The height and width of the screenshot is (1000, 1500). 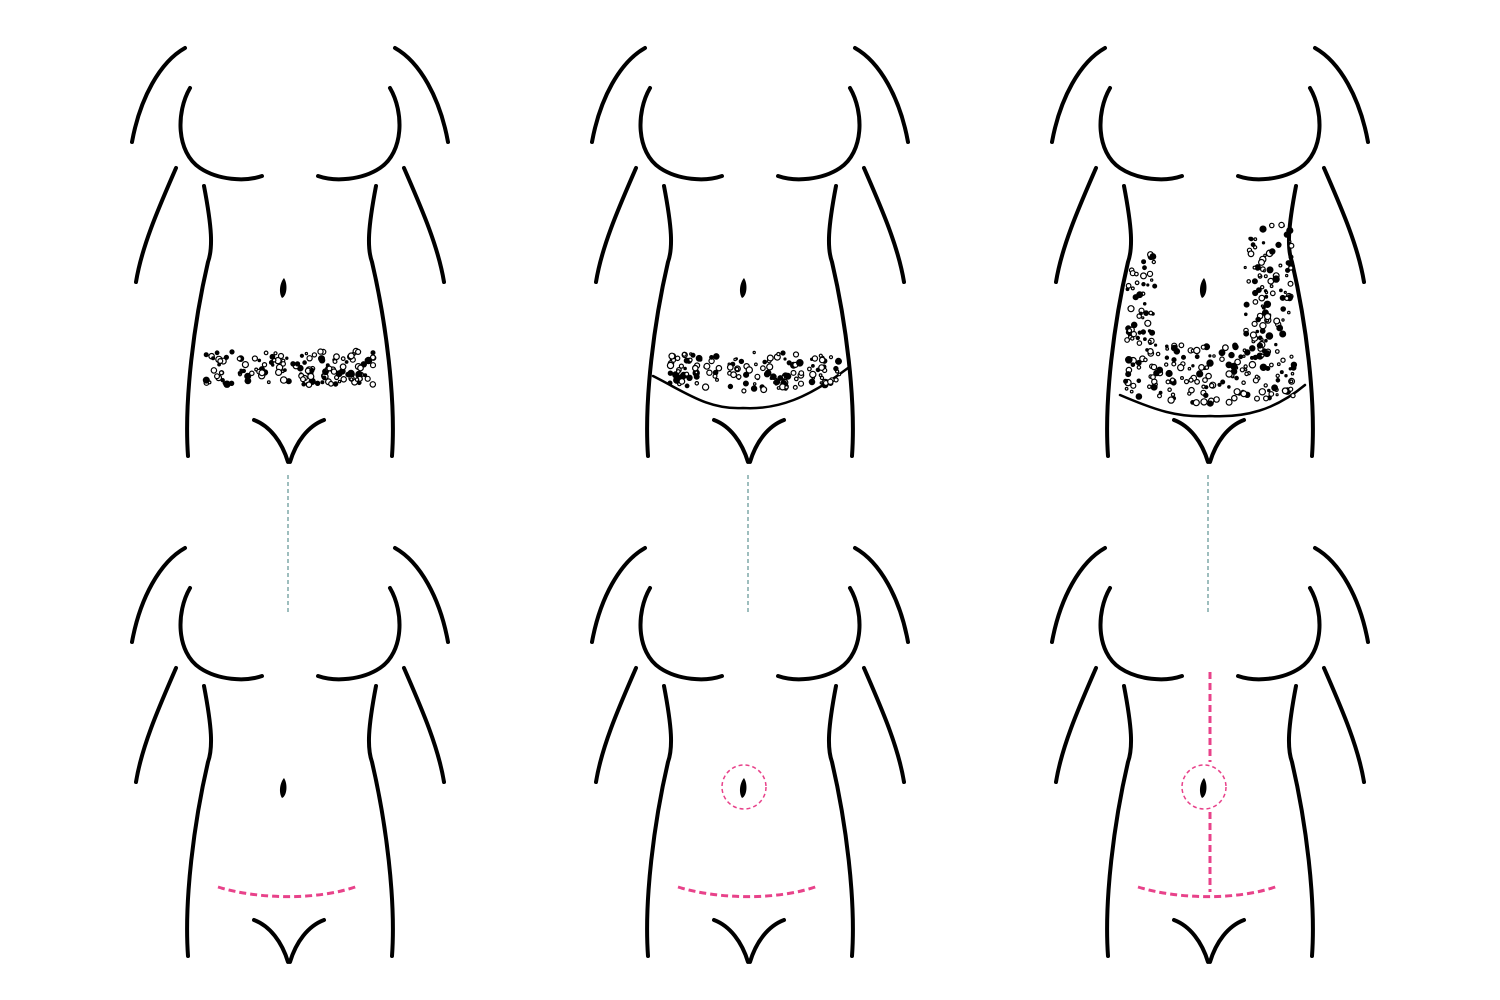 What do you see at coordinates (750, 255) in the screenshot?
I see `torso-outline` at bounding box center [750, 255].